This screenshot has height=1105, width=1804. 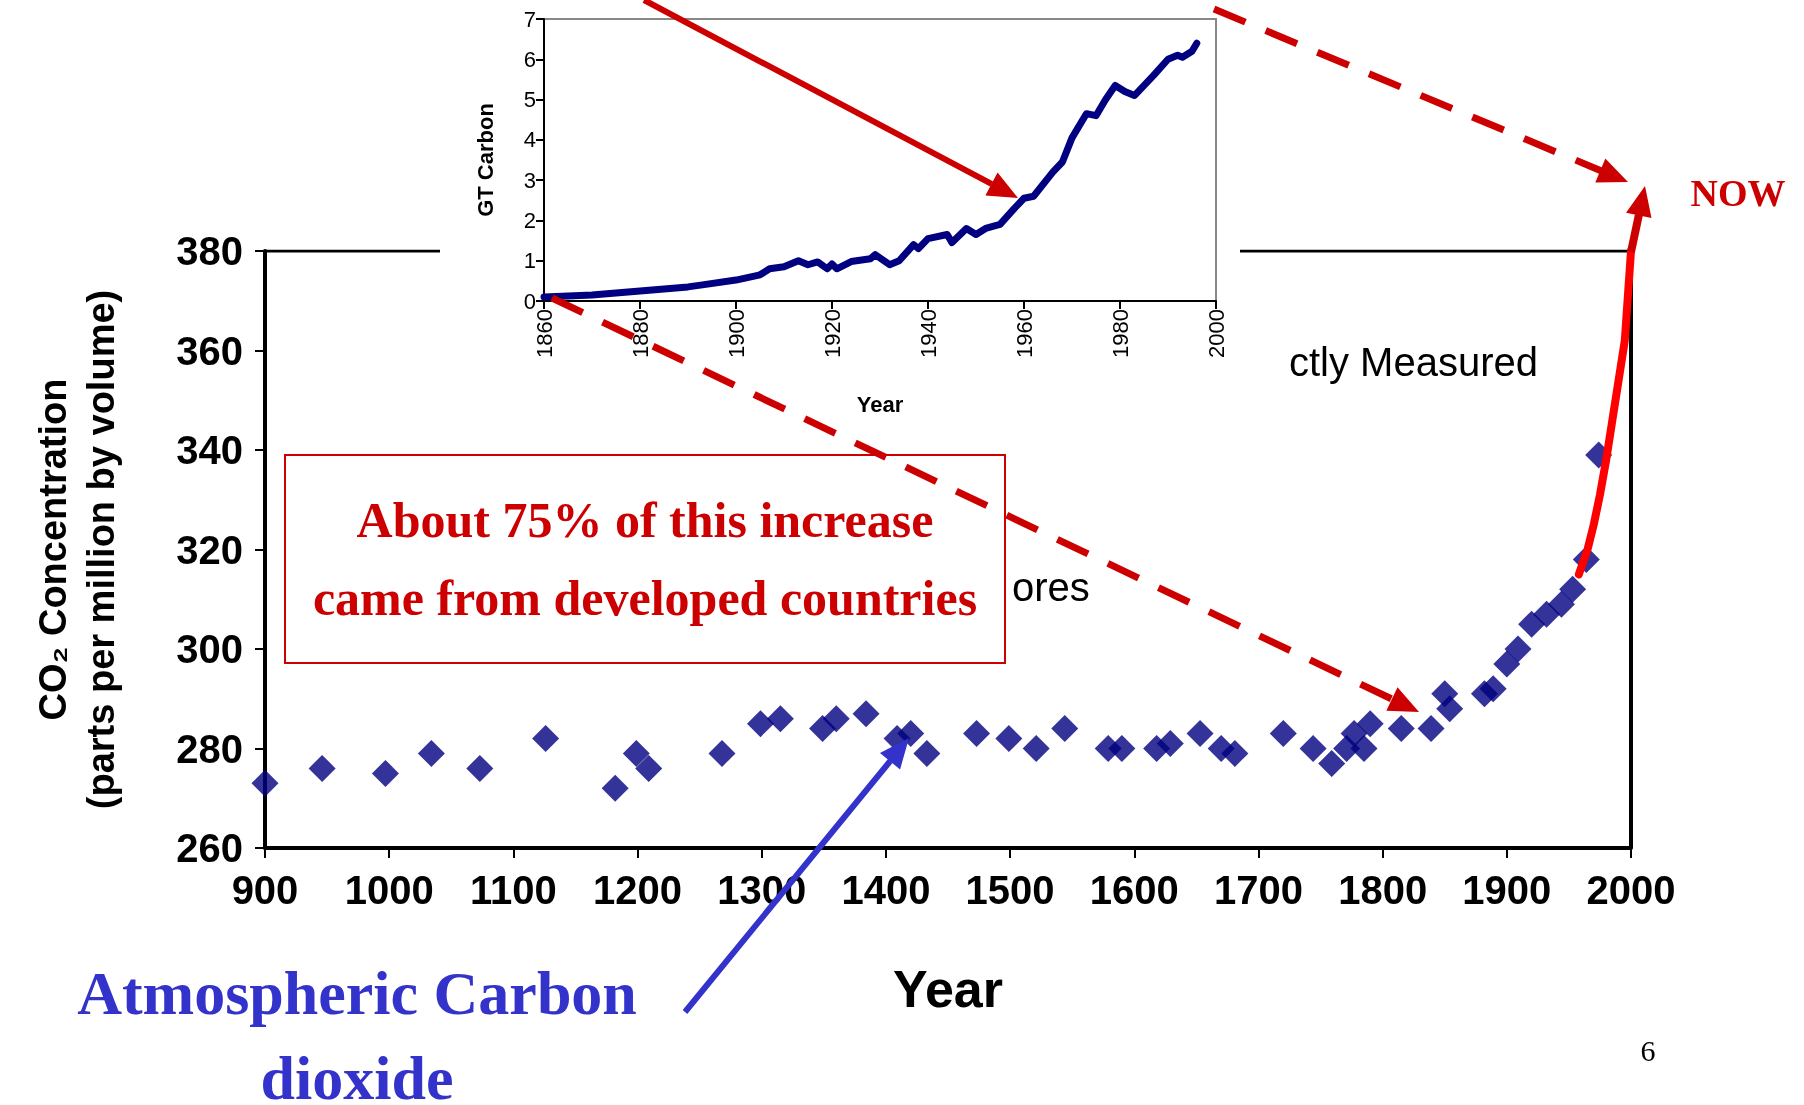 I want to click on x-tick-label: 1980, so click(x=1120, y=333).